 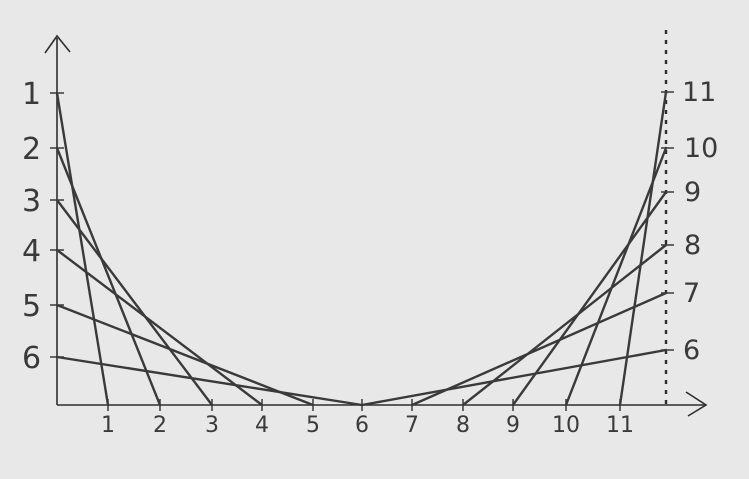 What do you see at coordinates (31, 306) in the screenshot?
I see `left-axis-label-5: 5` at bounding box center [31, 306].